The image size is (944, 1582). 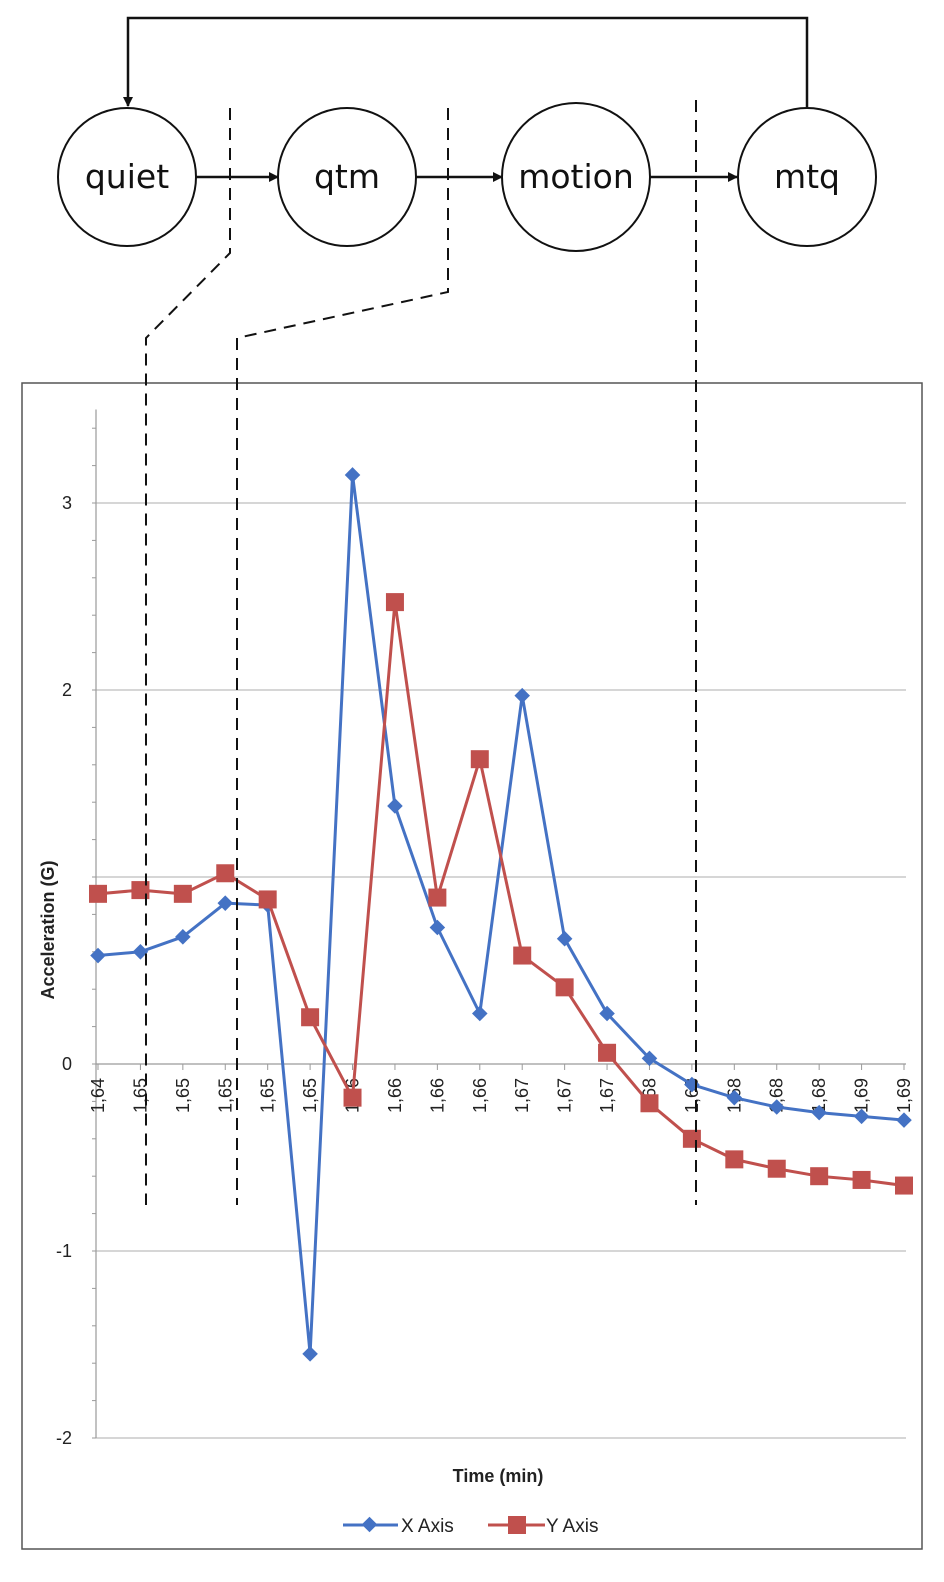 I want to click on state-motion-label: motion, so click(x=576, y=176).